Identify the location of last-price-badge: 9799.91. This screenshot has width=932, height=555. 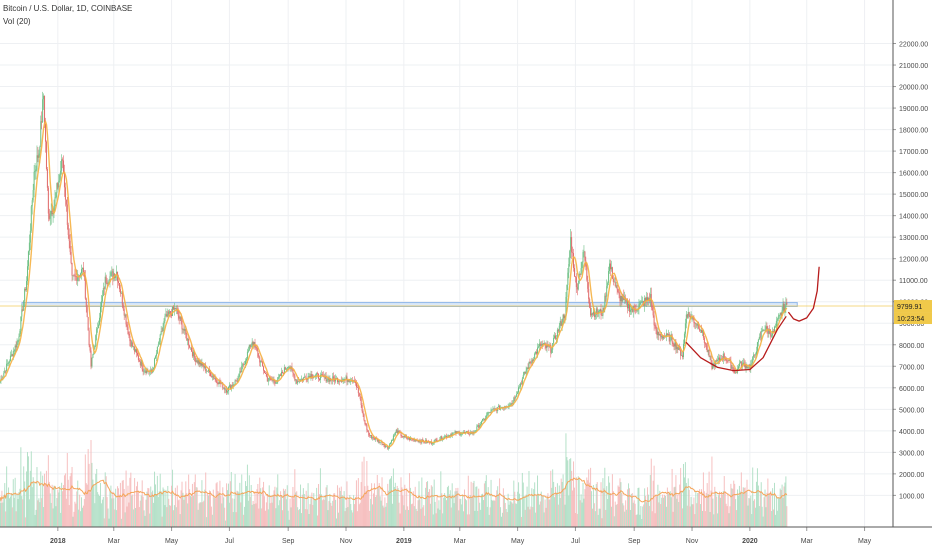
(909, 307).